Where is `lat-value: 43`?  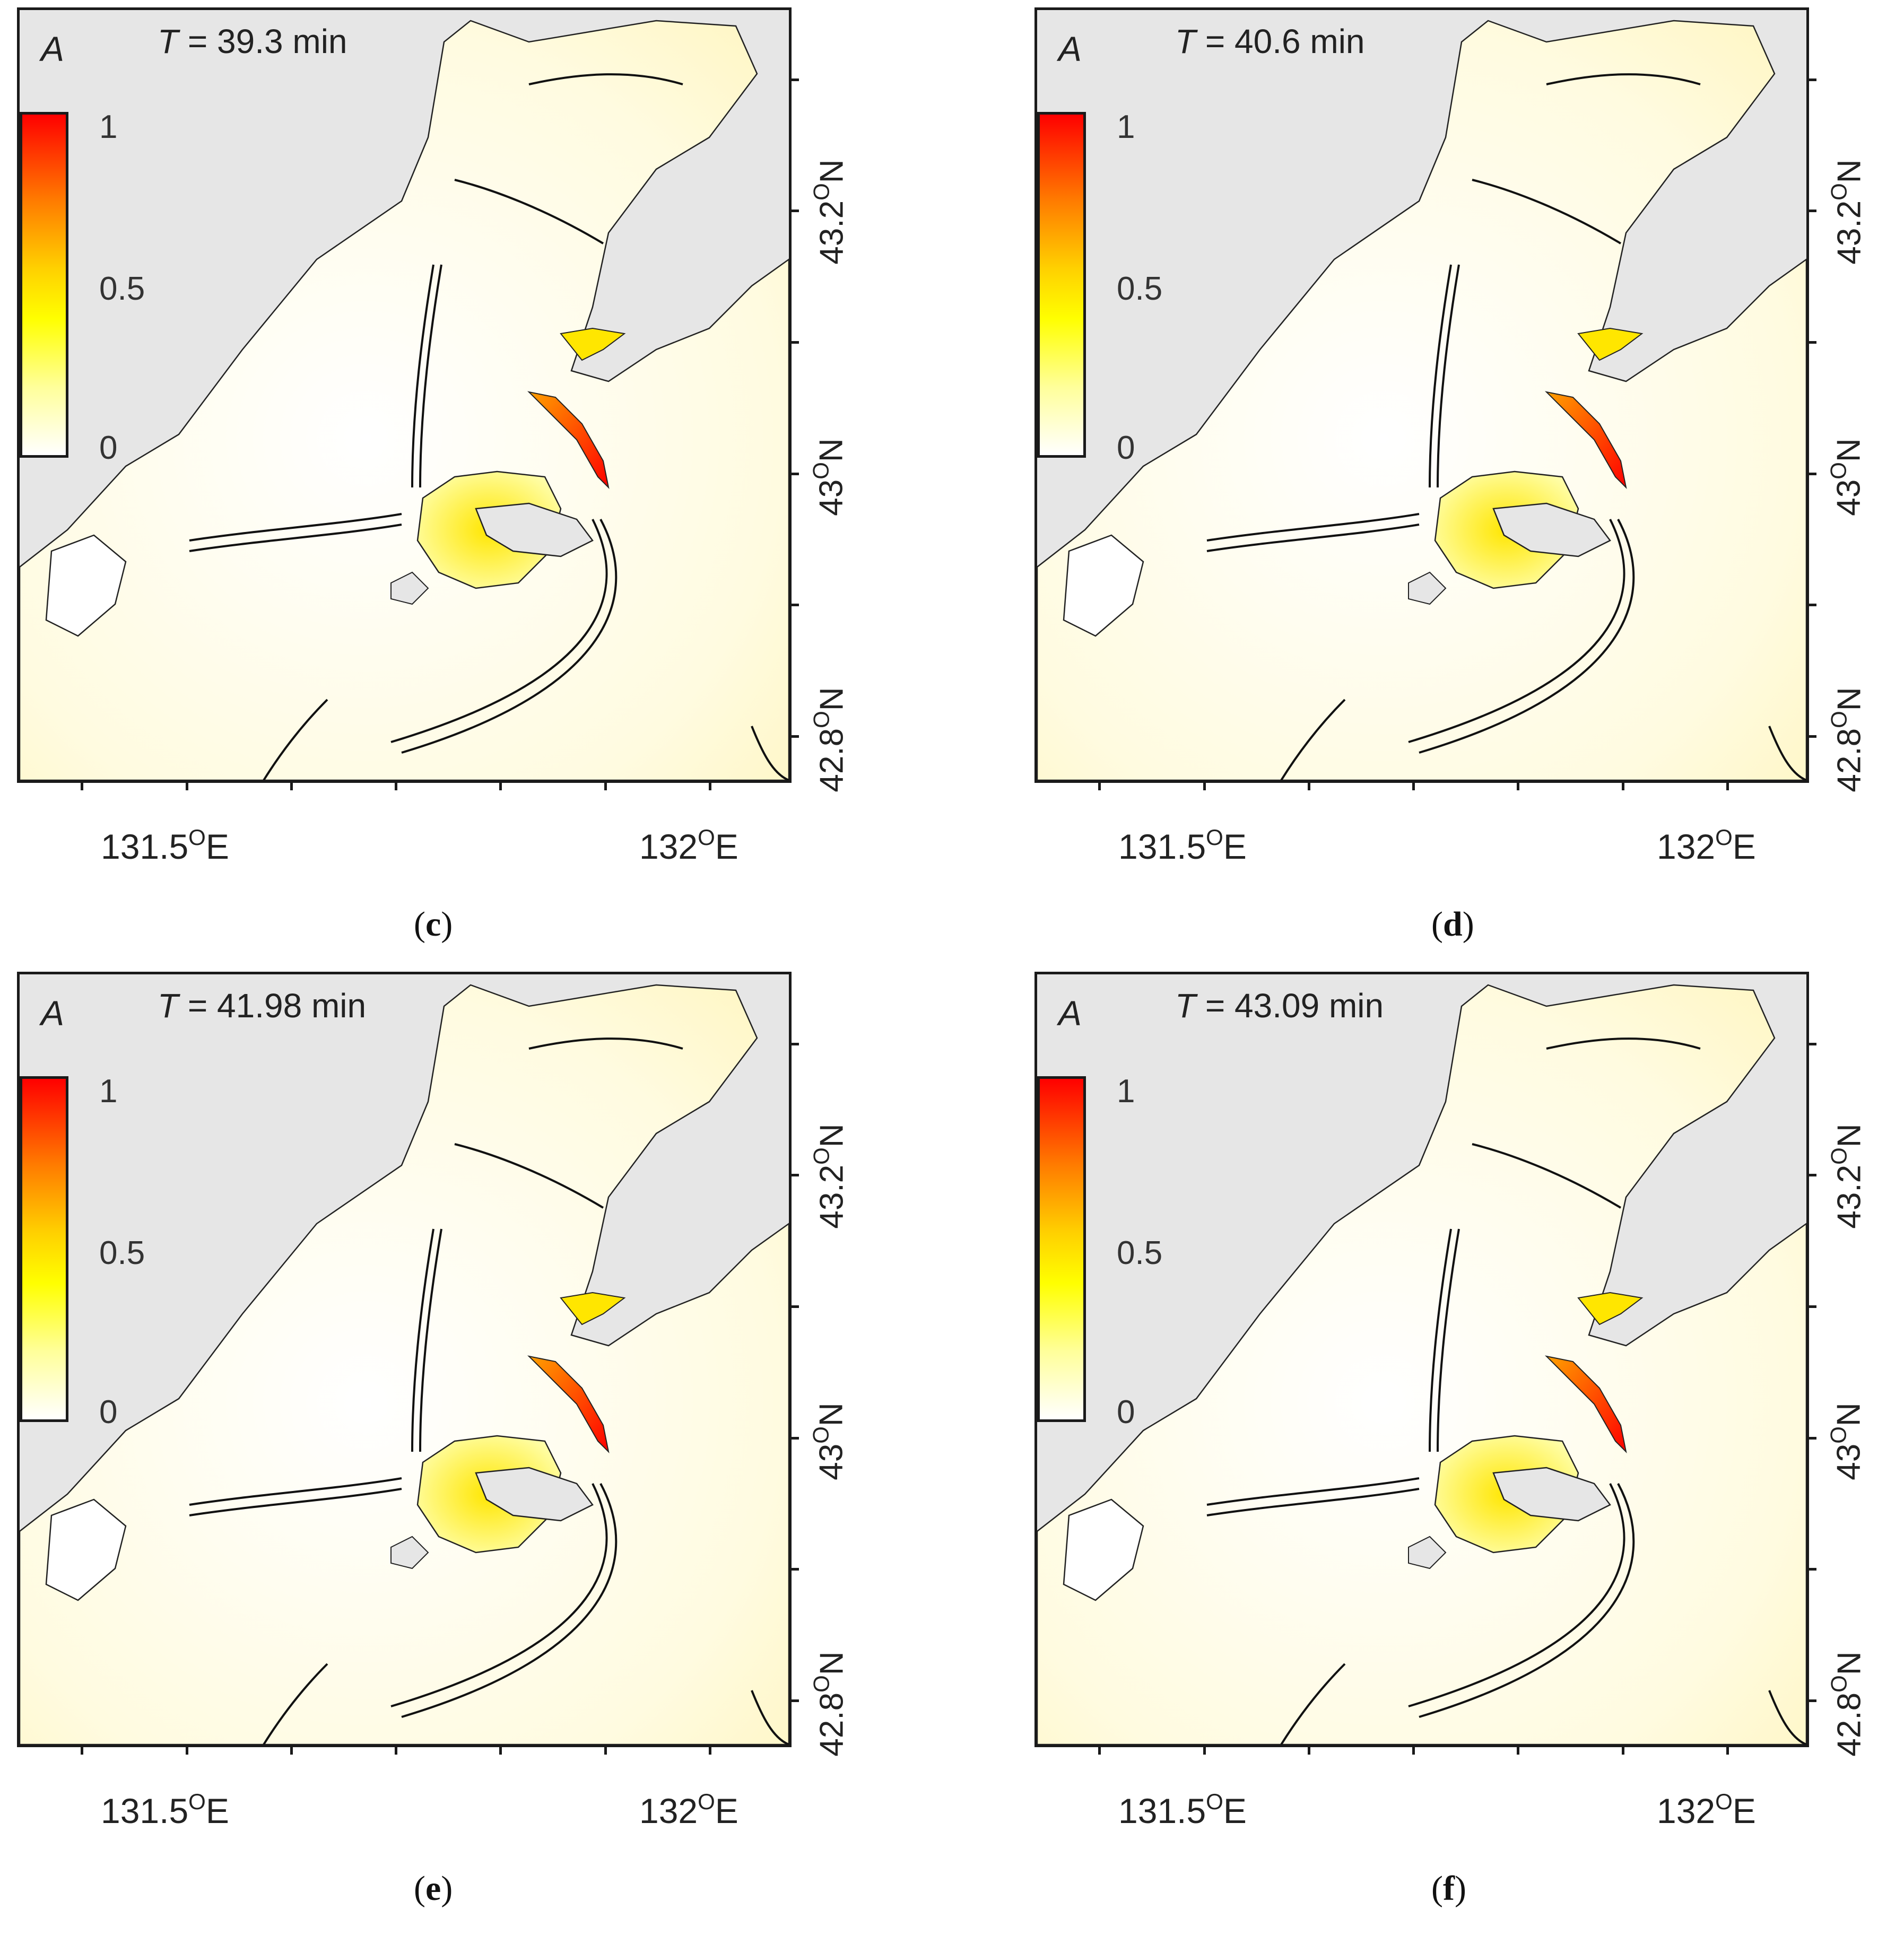 lat-value: 43 is located at coordinates (1848, 1461).